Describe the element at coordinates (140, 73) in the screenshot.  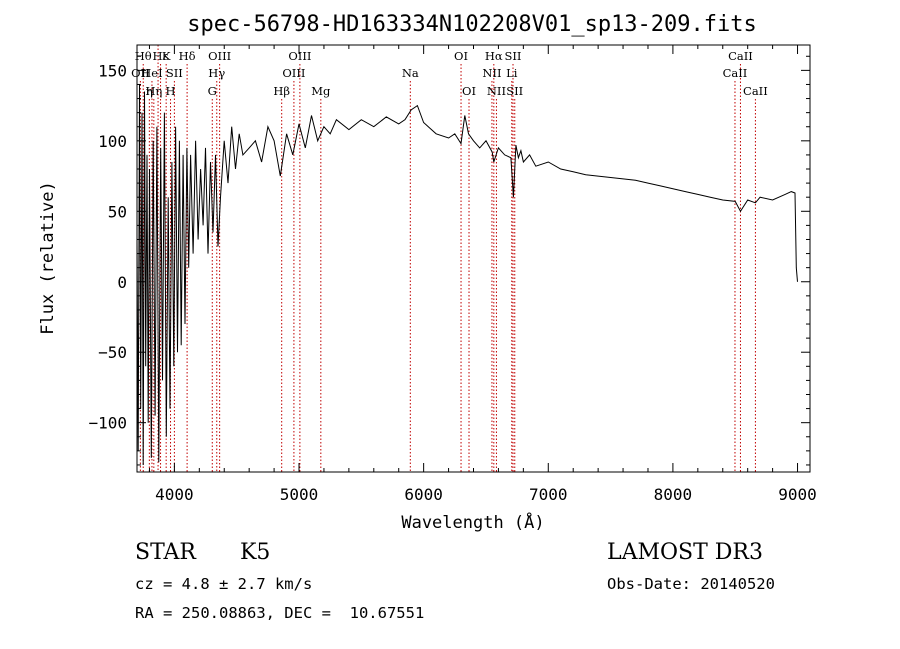
I see `spectral-line-label: OII` at that location.